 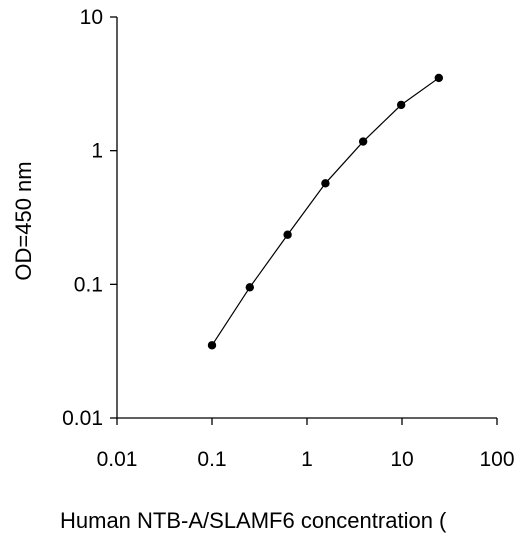 I want to click on x-tick-label: 100, so click(x=496, y=459).